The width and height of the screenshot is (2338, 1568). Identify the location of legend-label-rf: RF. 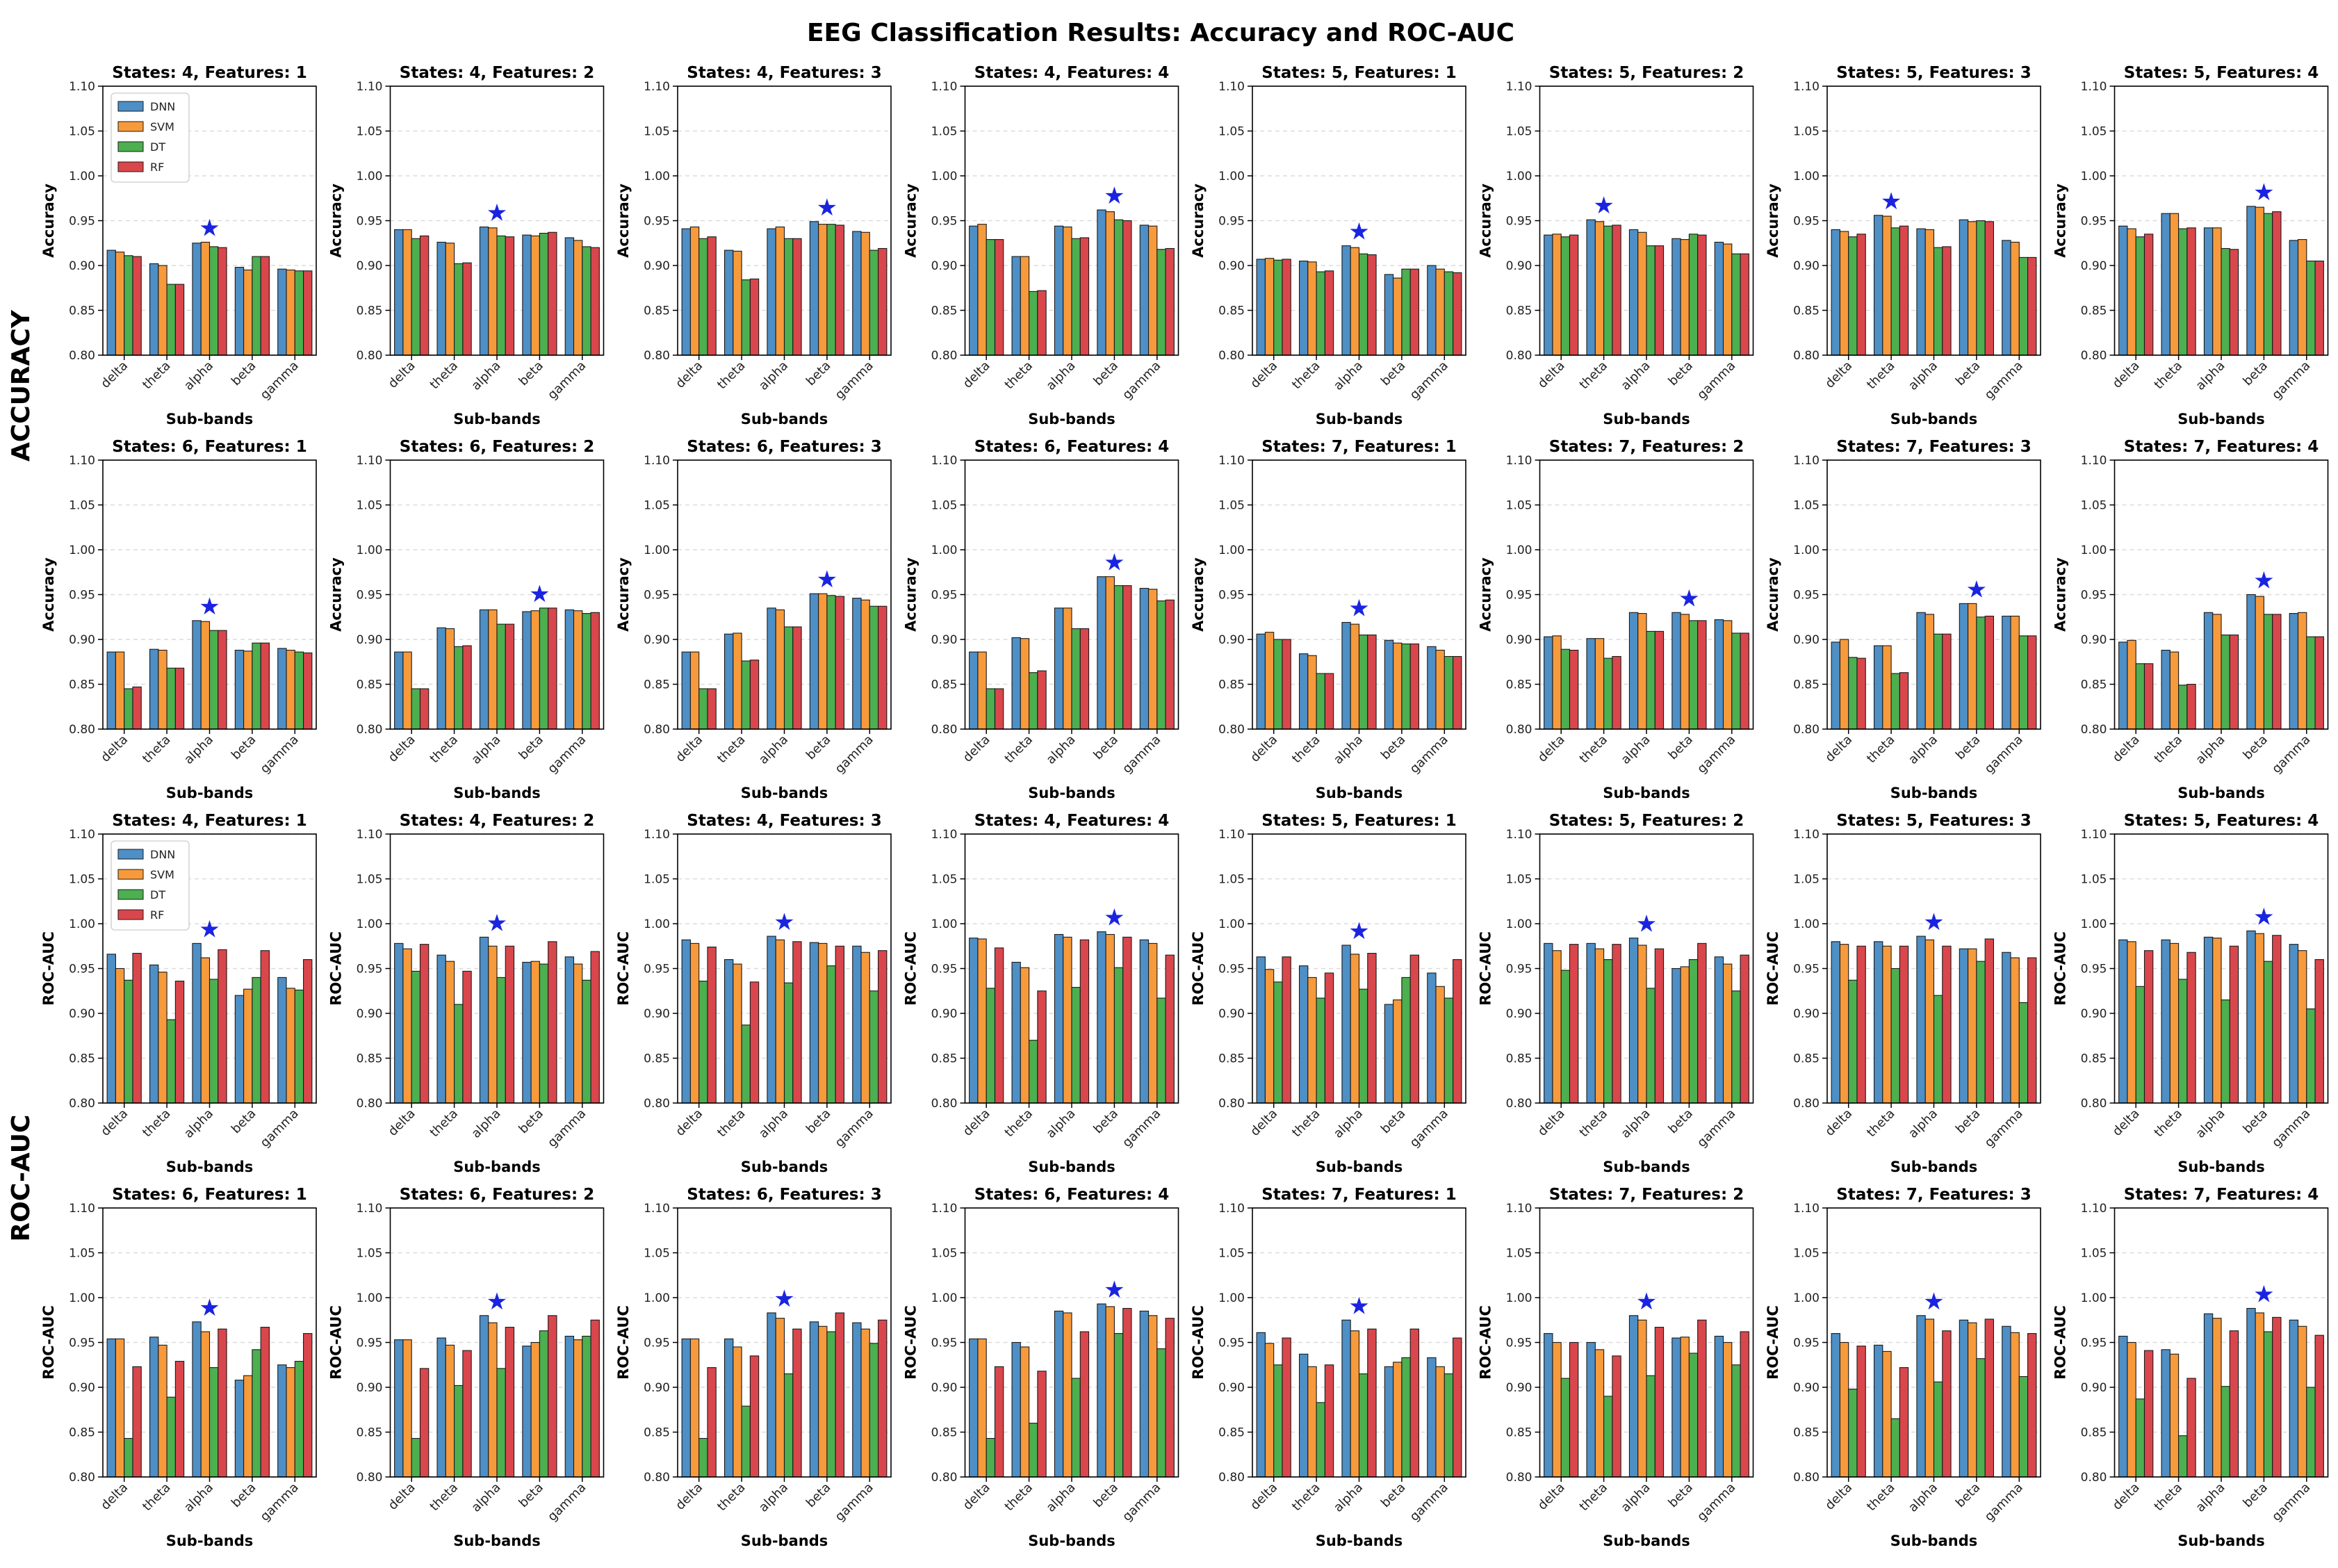
(157, 167).